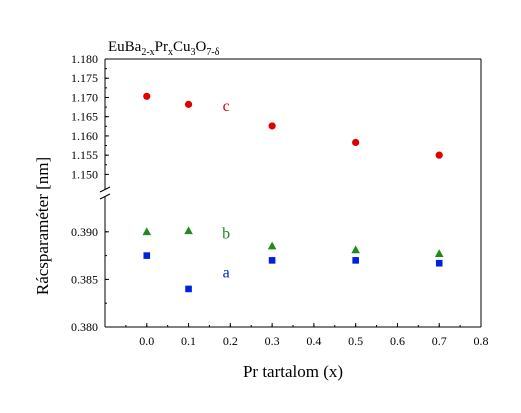 This screenshot has width=521, height=413. What do you see at coordinates (42, 226) in the screenshot?
I see `y-axis-label: Rácsparaméter [nm]` at bounding box center [42, 226].